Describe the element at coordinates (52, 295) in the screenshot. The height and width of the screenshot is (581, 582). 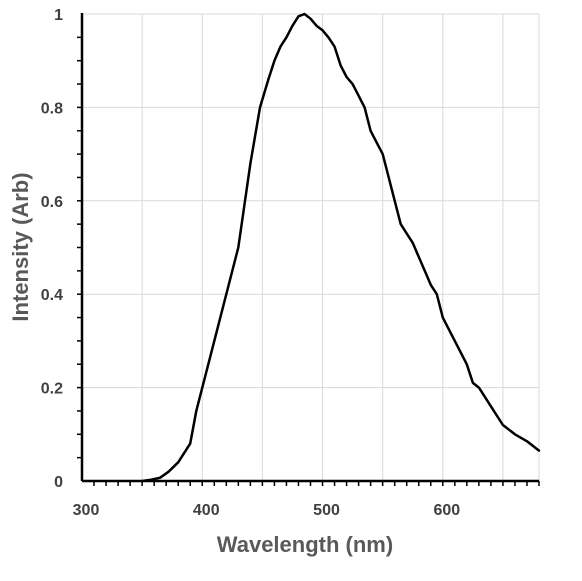
I see `y-tick-label: 0.4` at that location.